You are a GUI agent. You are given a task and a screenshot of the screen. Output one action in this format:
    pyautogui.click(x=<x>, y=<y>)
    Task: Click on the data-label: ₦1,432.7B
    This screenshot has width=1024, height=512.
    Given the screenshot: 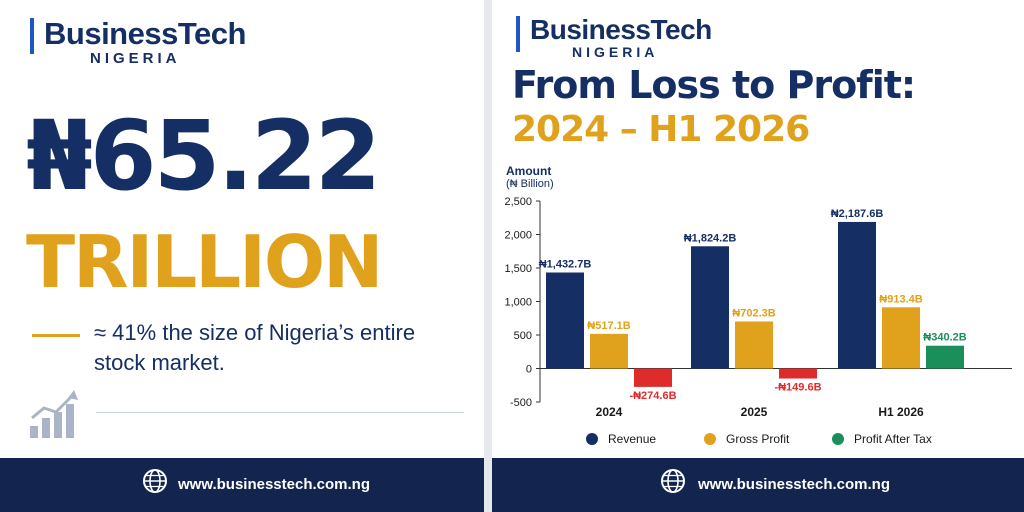 What is the action you would take?
    pyautogui.click(x=565, y=265)
    